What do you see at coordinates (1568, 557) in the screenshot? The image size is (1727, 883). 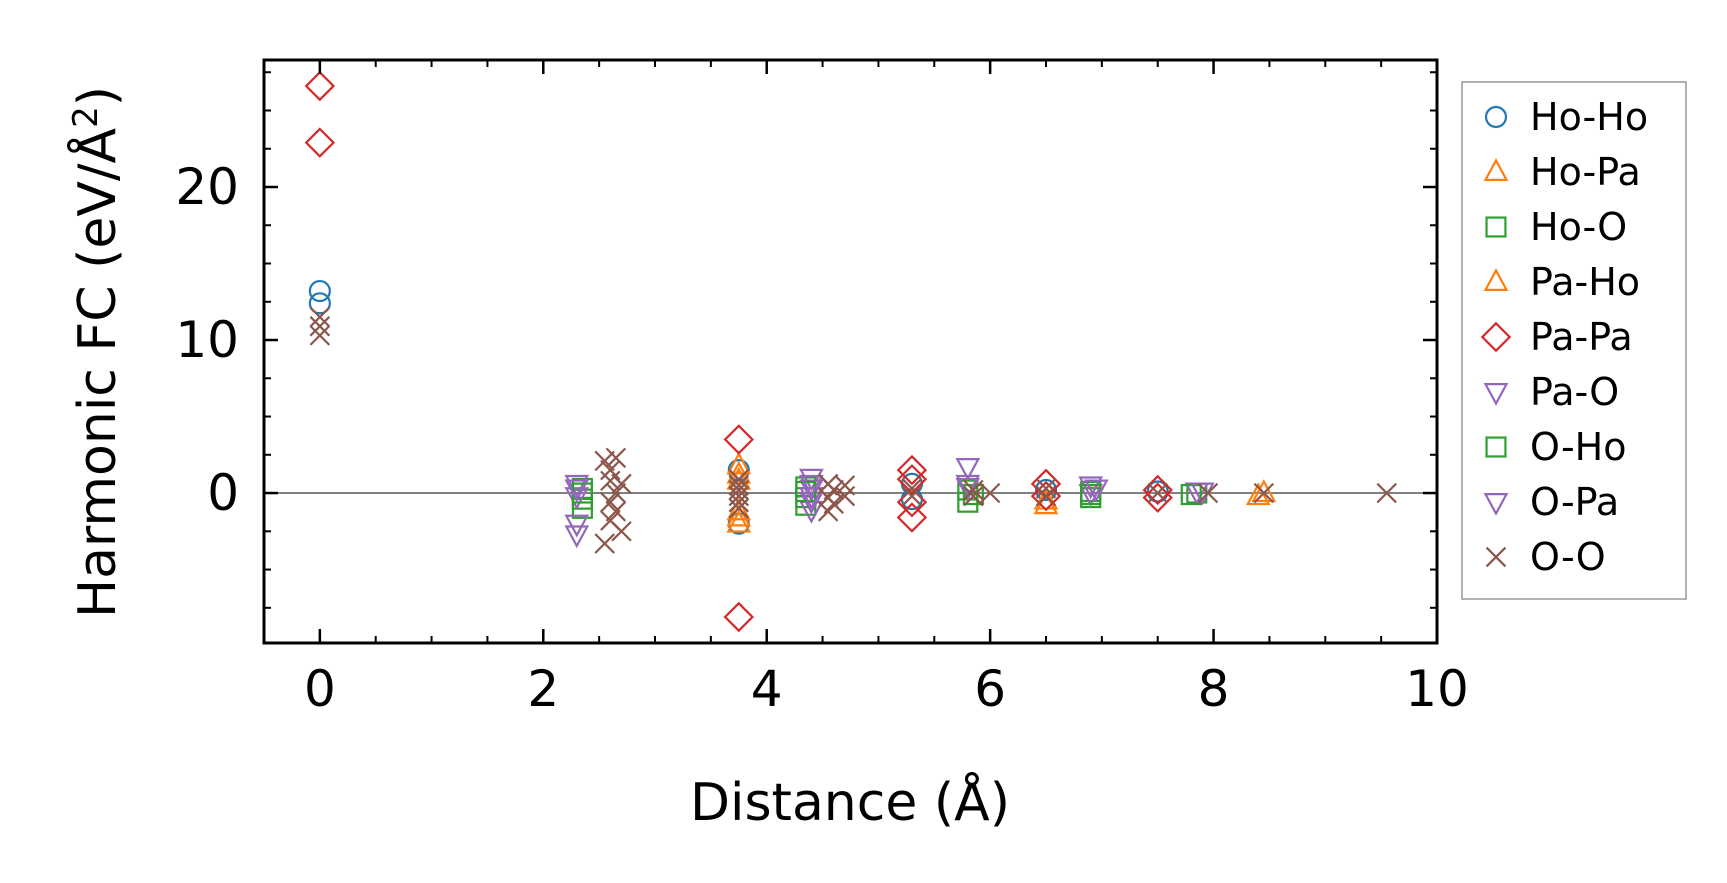 I see `legend-label-o-o: O-O` at bounding box center [1568, 557].